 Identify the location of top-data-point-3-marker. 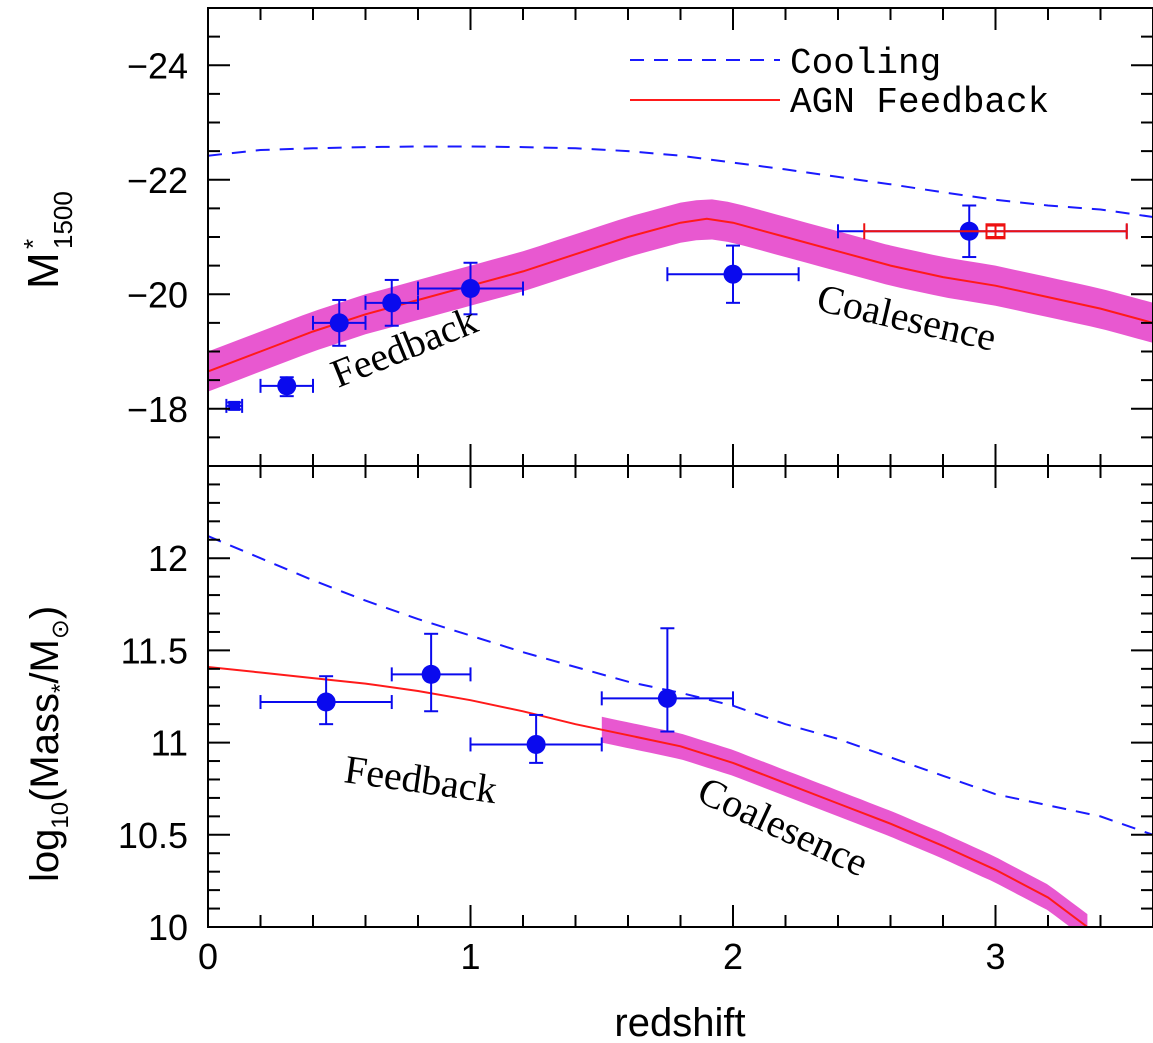
(339, 323).